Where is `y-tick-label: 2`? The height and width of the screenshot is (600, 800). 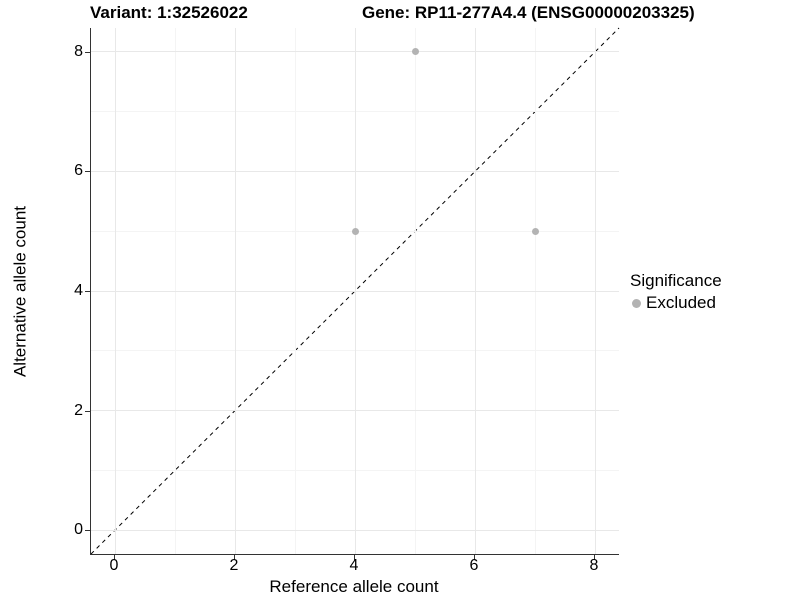
y-tick-label: 2 is located at coordinates (78, 410).